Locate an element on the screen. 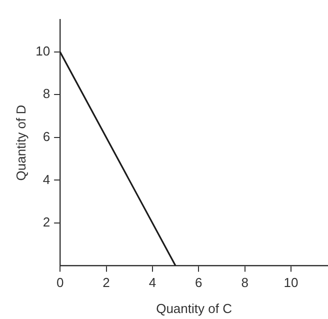  y-tick-label: 4 is located at coordinates (46, 179).